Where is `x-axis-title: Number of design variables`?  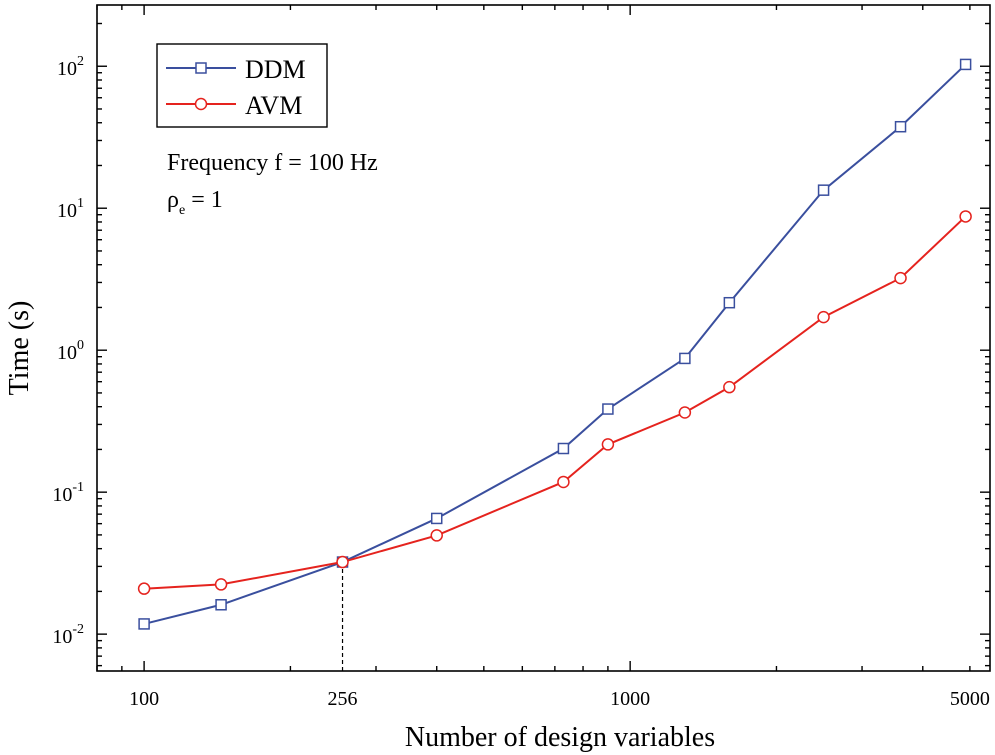 x-axis-title: Number of design variables is located at coordinates (560, 737).